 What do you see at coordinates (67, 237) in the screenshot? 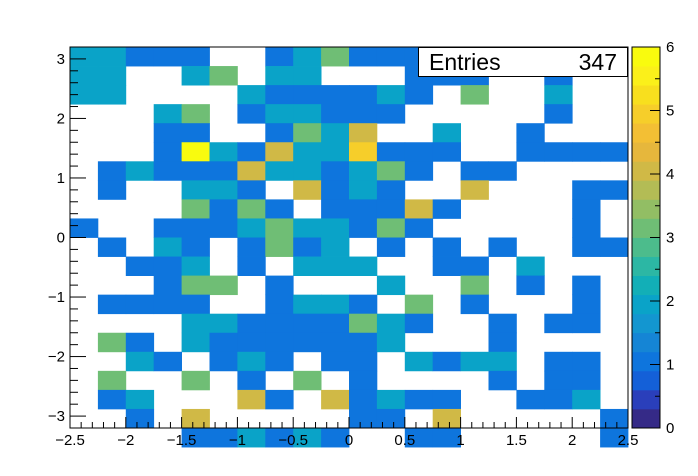
I see `y-axis: −3 −2 −1 0 1 2 3` at bounding box center [67, 237].